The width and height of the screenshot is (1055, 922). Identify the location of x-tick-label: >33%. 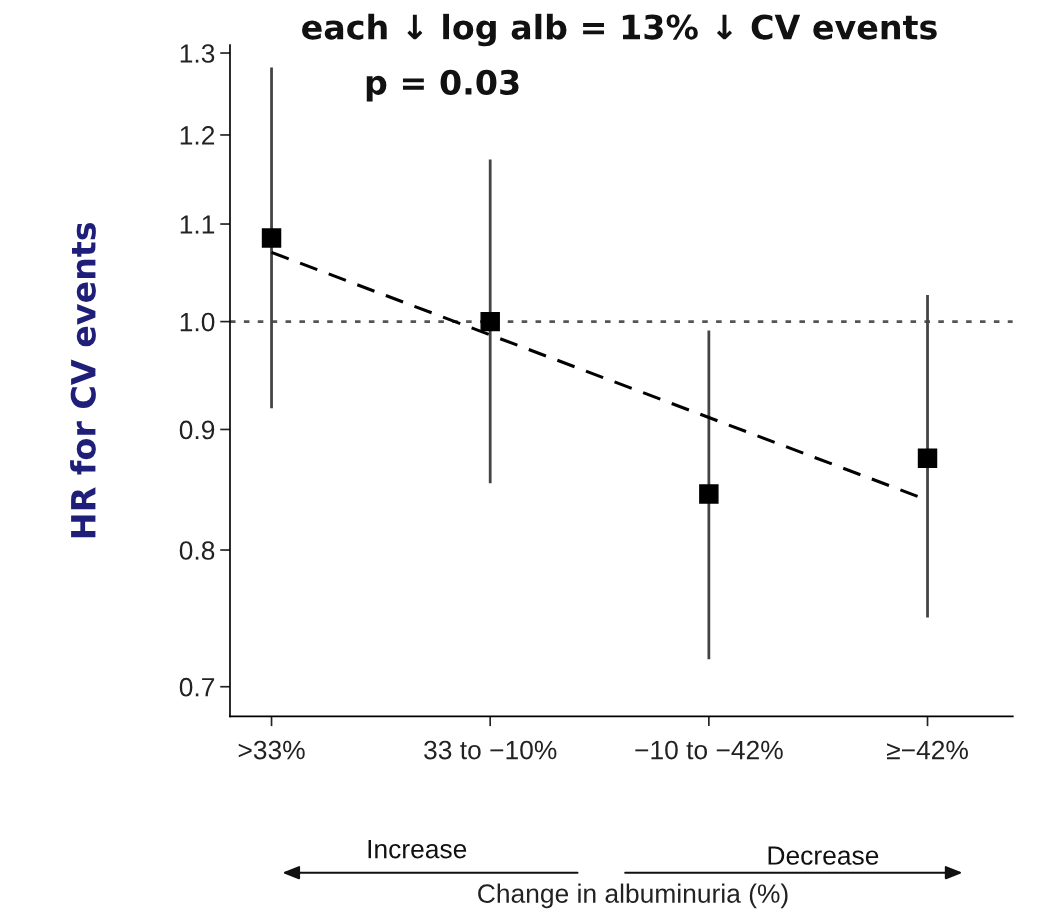
(271, 750).